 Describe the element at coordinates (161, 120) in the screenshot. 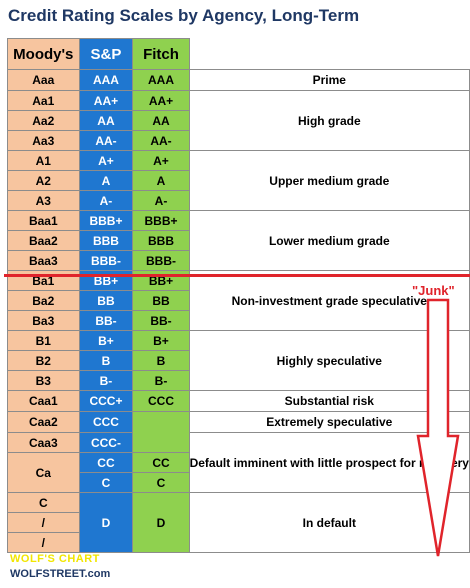

I see `fitch-rating: AA` at that location.